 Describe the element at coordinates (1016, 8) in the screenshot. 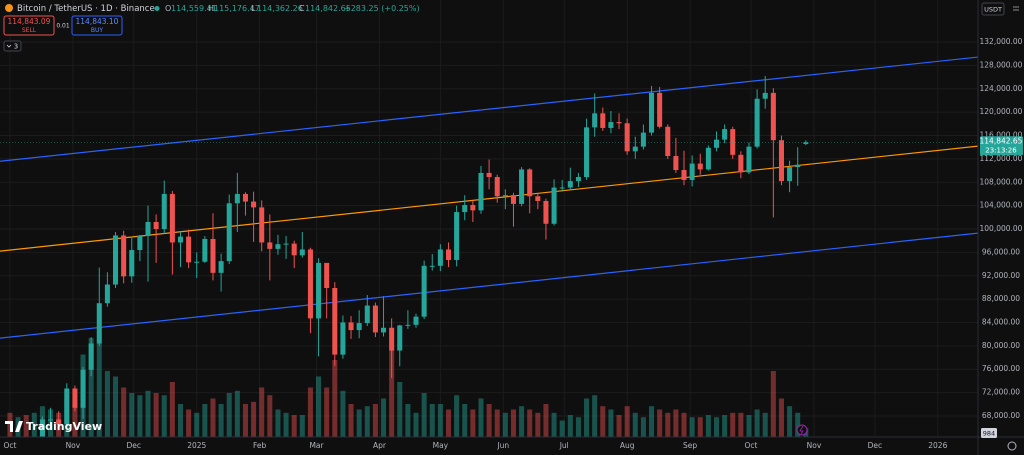

I see `menu-icon` at that location.